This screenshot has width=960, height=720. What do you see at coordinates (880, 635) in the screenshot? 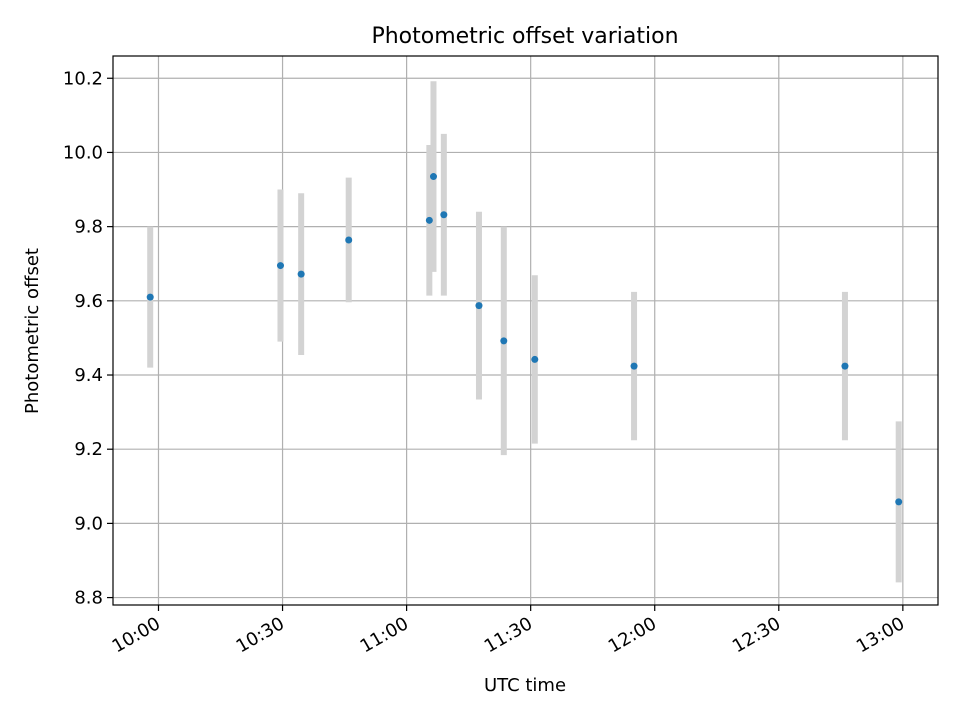
I see `x-tick-label-6: 13:00` at bounding box center [880, 635].